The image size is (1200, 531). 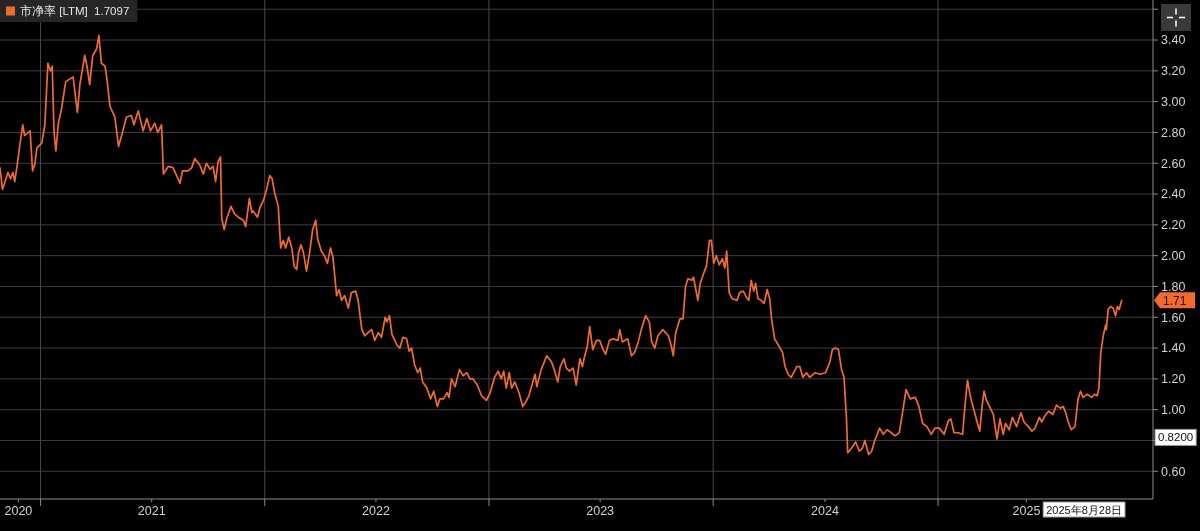 I want to click on y-tick-label: 1.20, so click(x=1173, y=379).